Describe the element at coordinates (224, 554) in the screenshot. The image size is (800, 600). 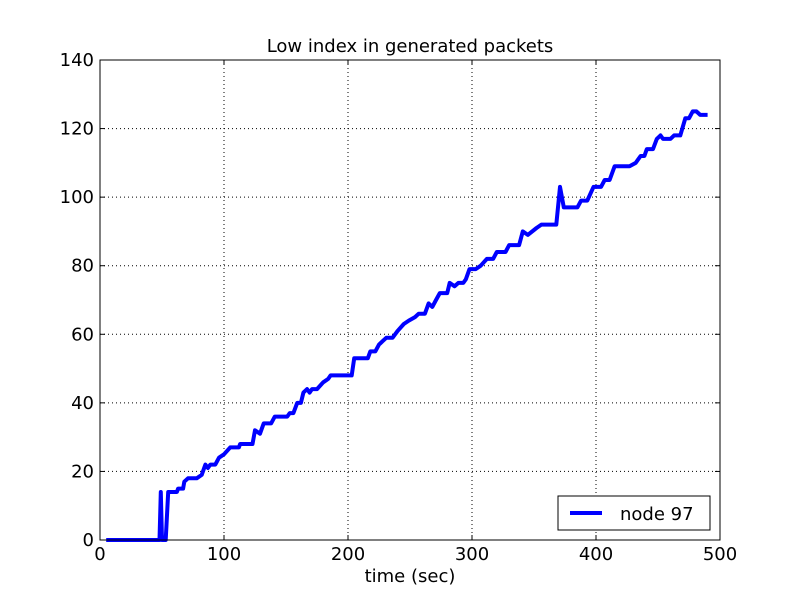
I see `x-tick-label: 100` at that location.